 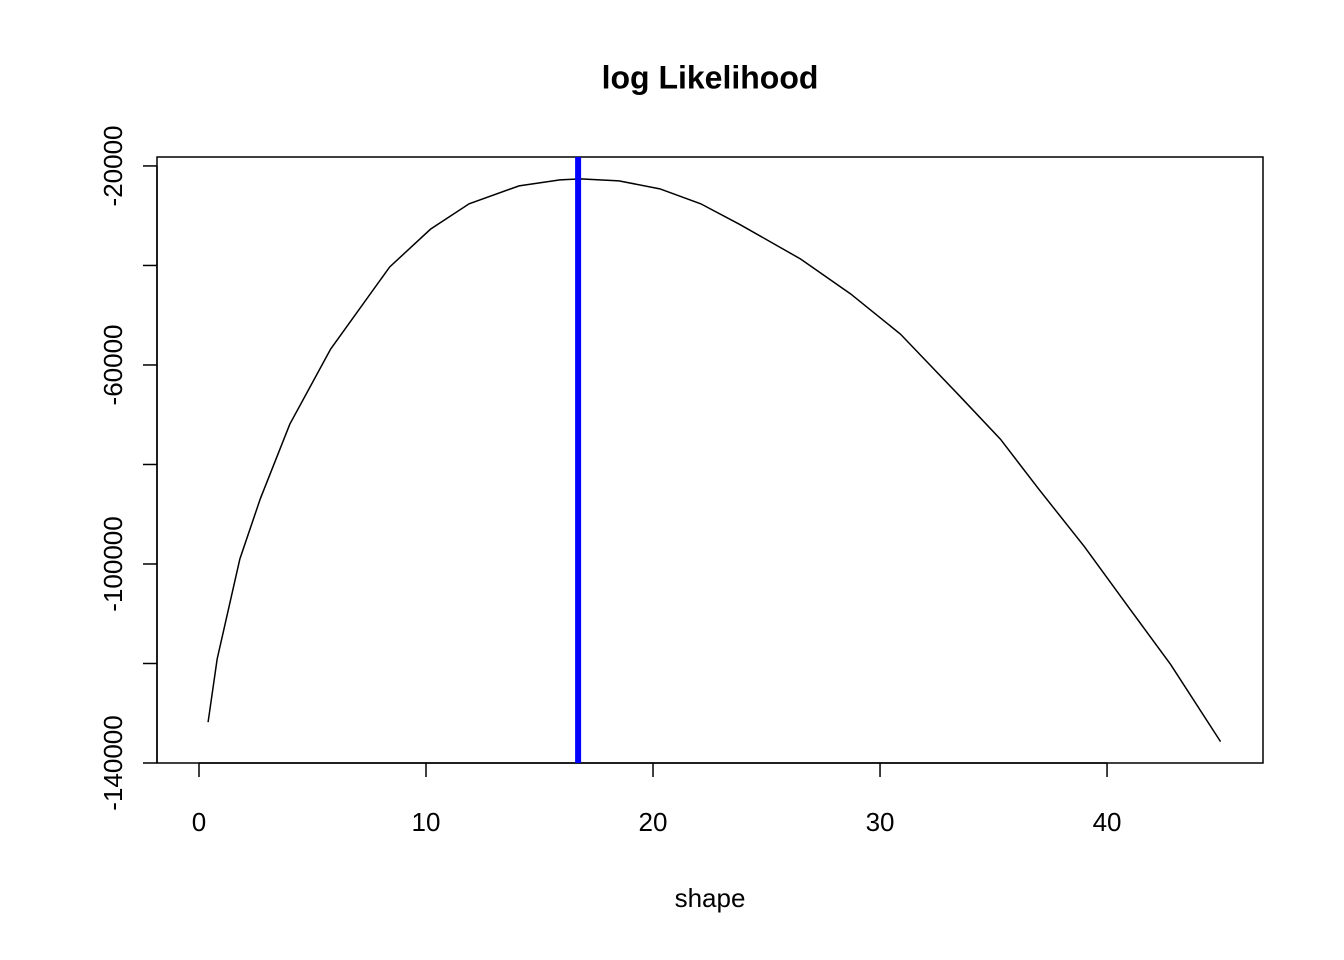 What do you see at coordinates (426, 822) in the screenshot?
I see `x-tick-label: 10` at bounding box center [426, 822].